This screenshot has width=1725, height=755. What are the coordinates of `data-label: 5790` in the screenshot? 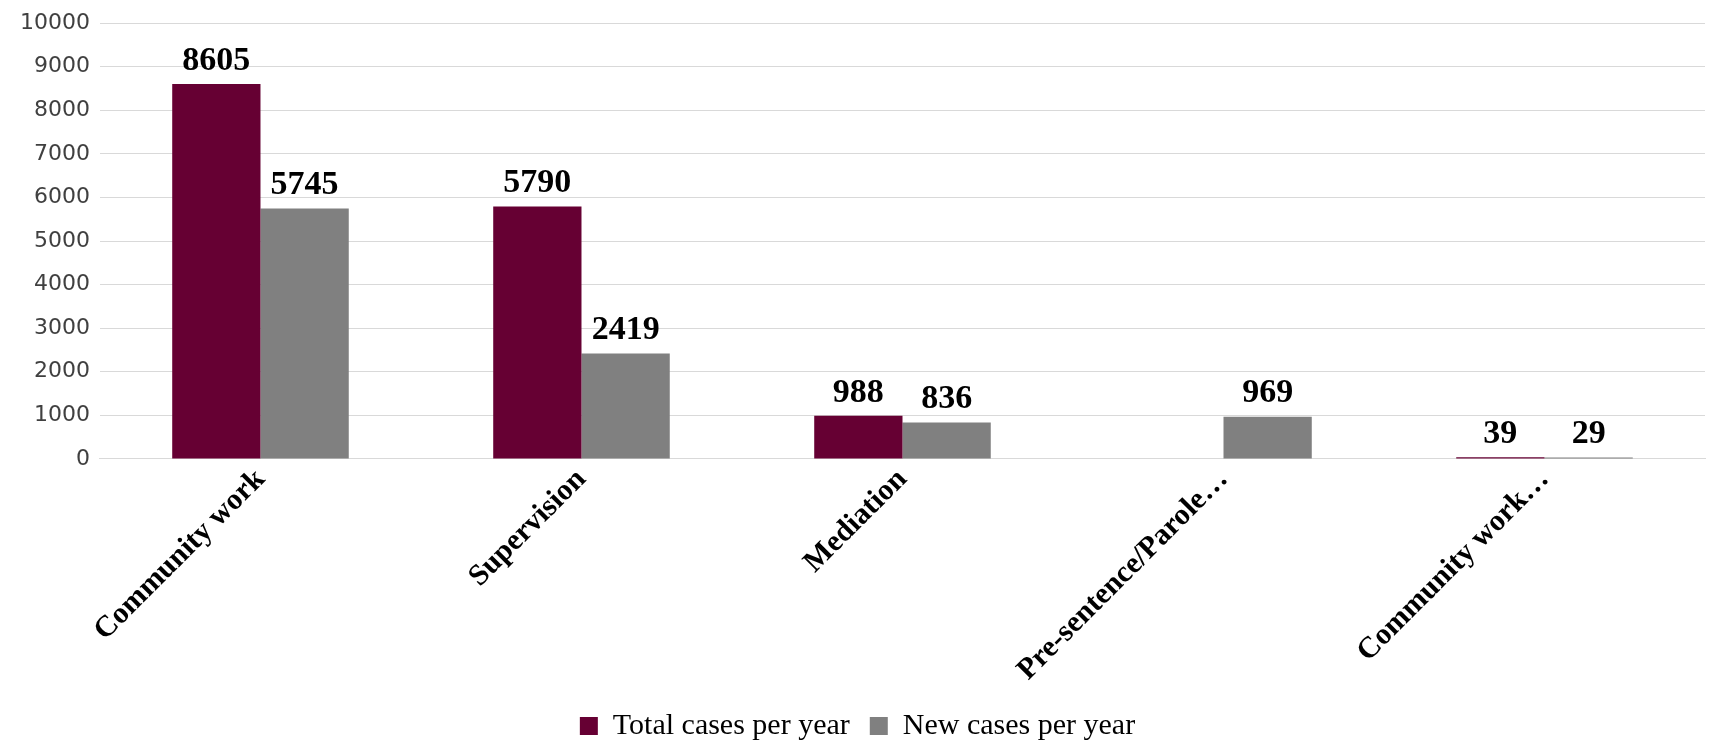 It's located at (537, 181).